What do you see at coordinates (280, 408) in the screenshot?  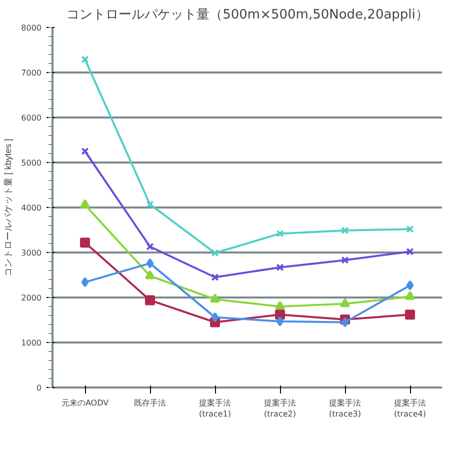 I see `x-tick-label: 提案手法 (trace2)` at bounding box center [280, 408].